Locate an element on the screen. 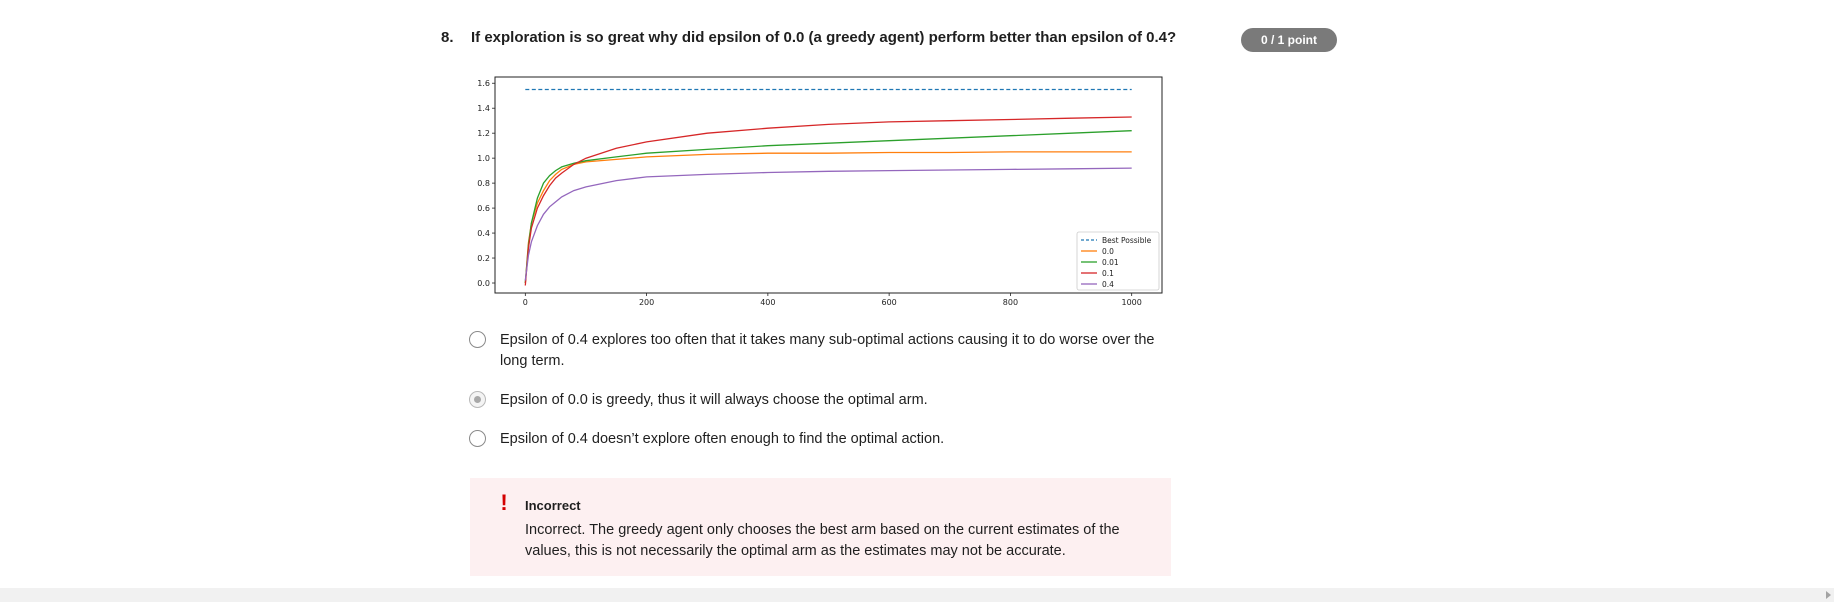  y-tick-label: 1.2 is located at coordinates (483, 133).